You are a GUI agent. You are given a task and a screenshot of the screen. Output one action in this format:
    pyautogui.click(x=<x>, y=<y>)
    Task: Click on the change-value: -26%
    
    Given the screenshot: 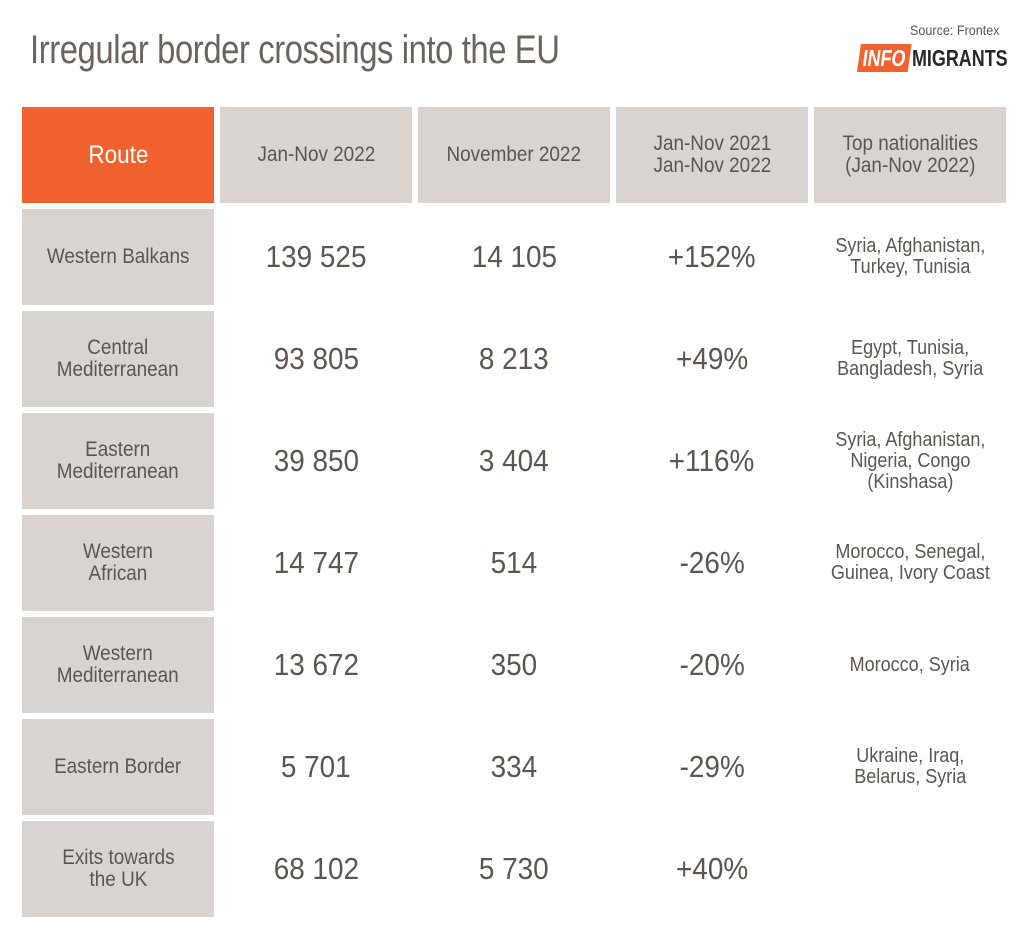 What is the action you would take?
    pyautogui.click(x=712, y=562)
    